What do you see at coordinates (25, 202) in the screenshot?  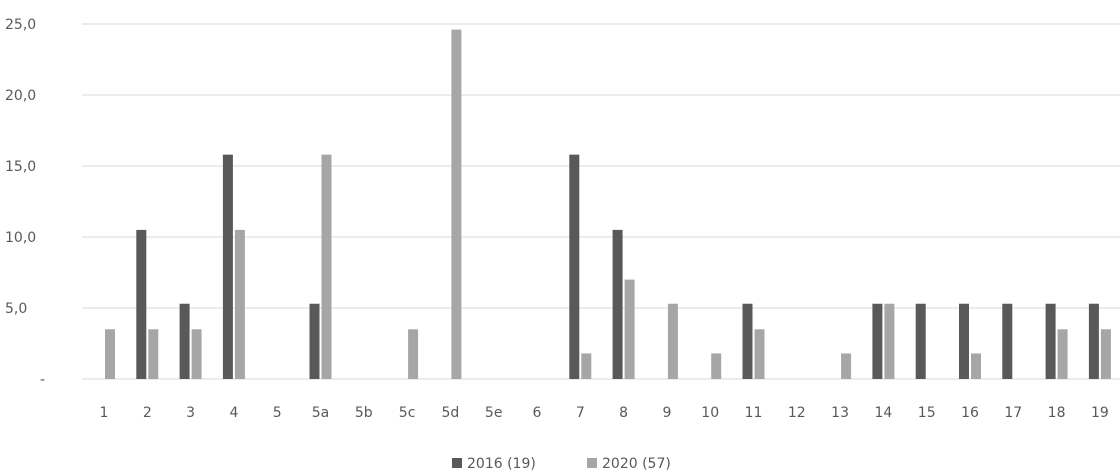 I see `y-axis-tick-labels: - 5,0 10,0 15,0 20,0 25,0` at bounding box center [25, 202].